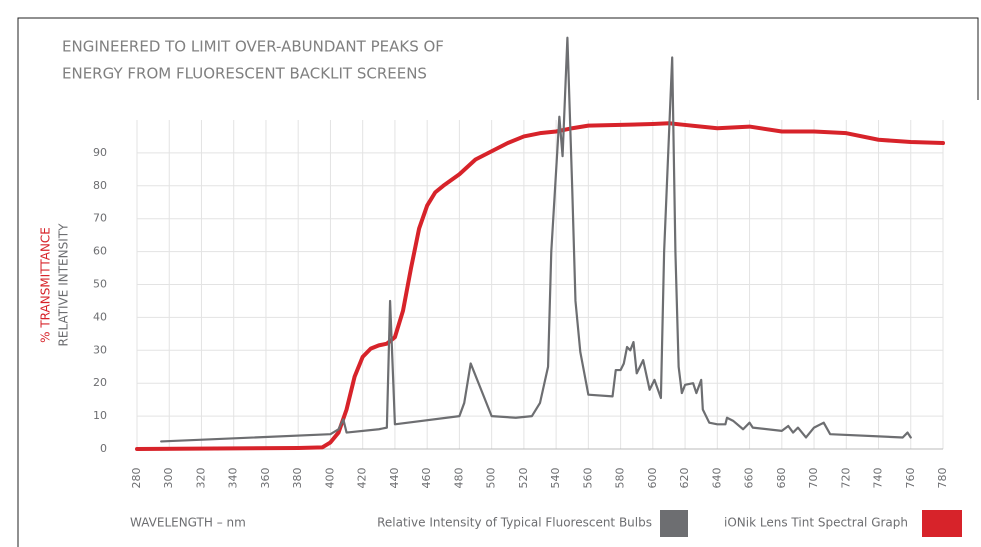  I want to click on x-tick-label: 720, so click(845, 478).